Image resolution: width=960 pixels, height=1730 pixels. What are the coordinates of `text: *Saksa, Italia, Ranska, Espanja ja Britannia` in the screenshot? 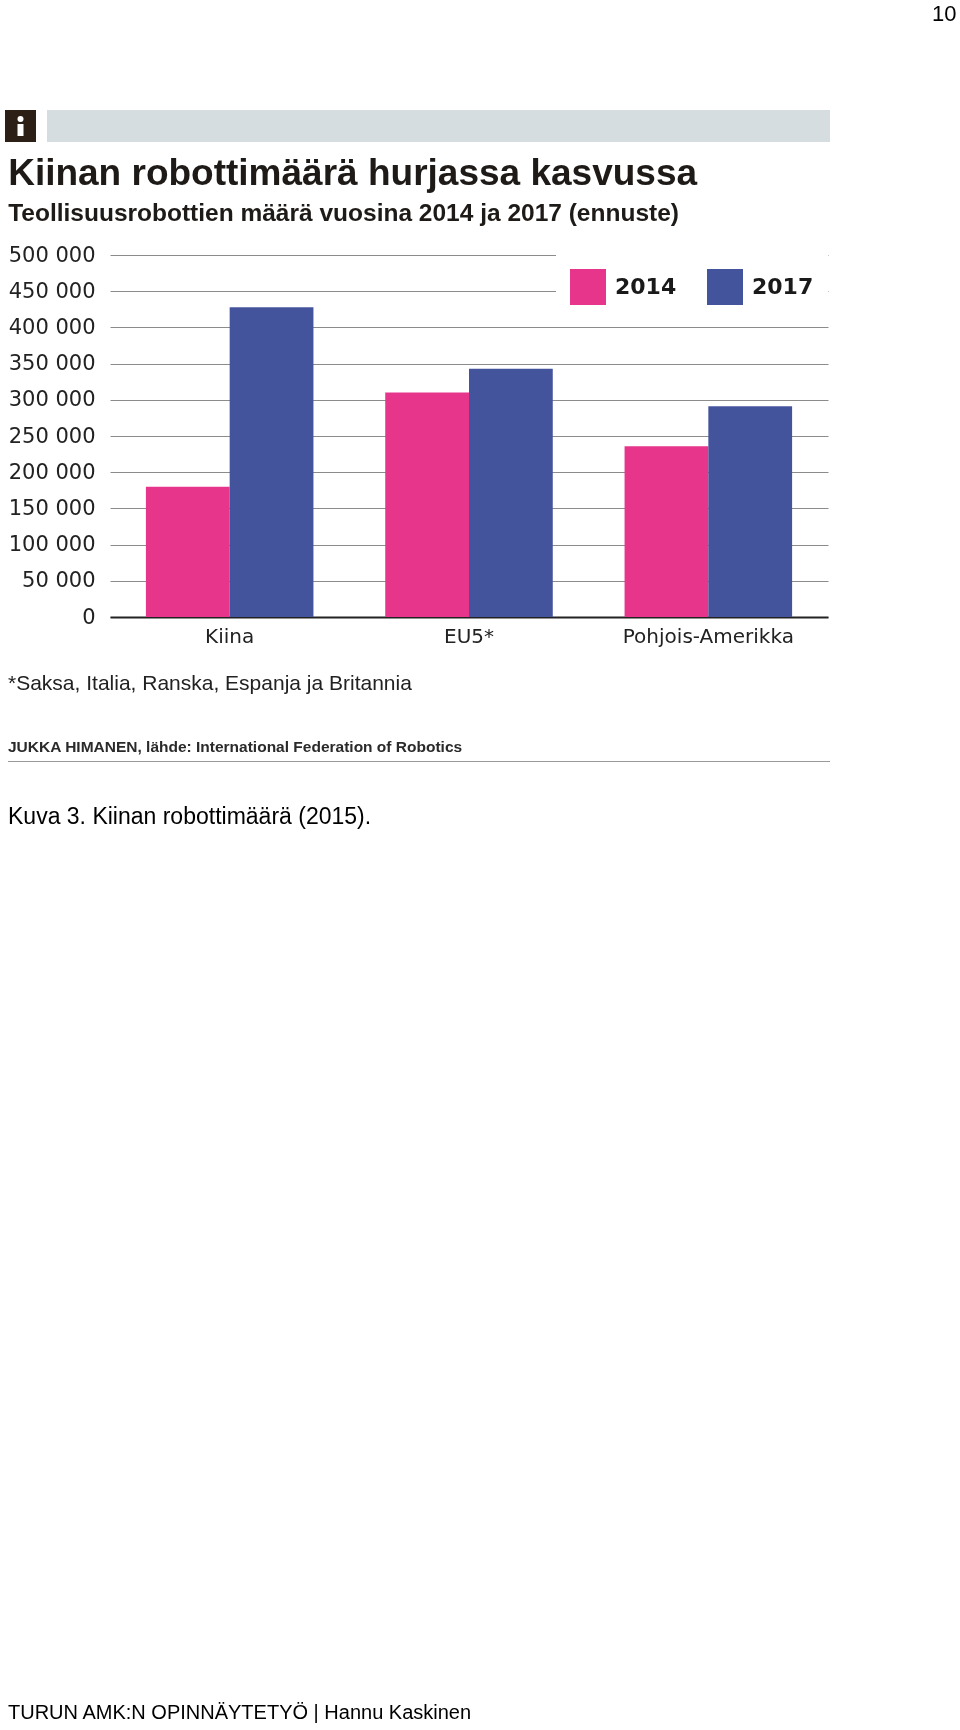 It's located at (210, 683).